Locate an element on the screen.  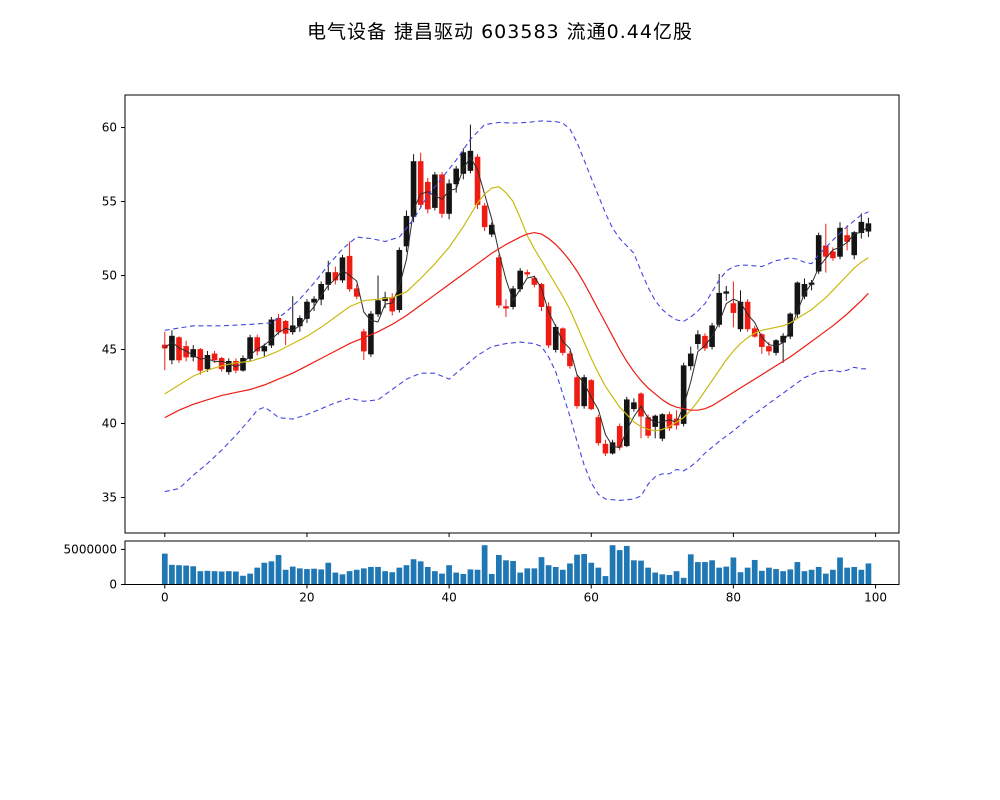
volume-x-tick-label: 40 is located at coordinates (448, 598).